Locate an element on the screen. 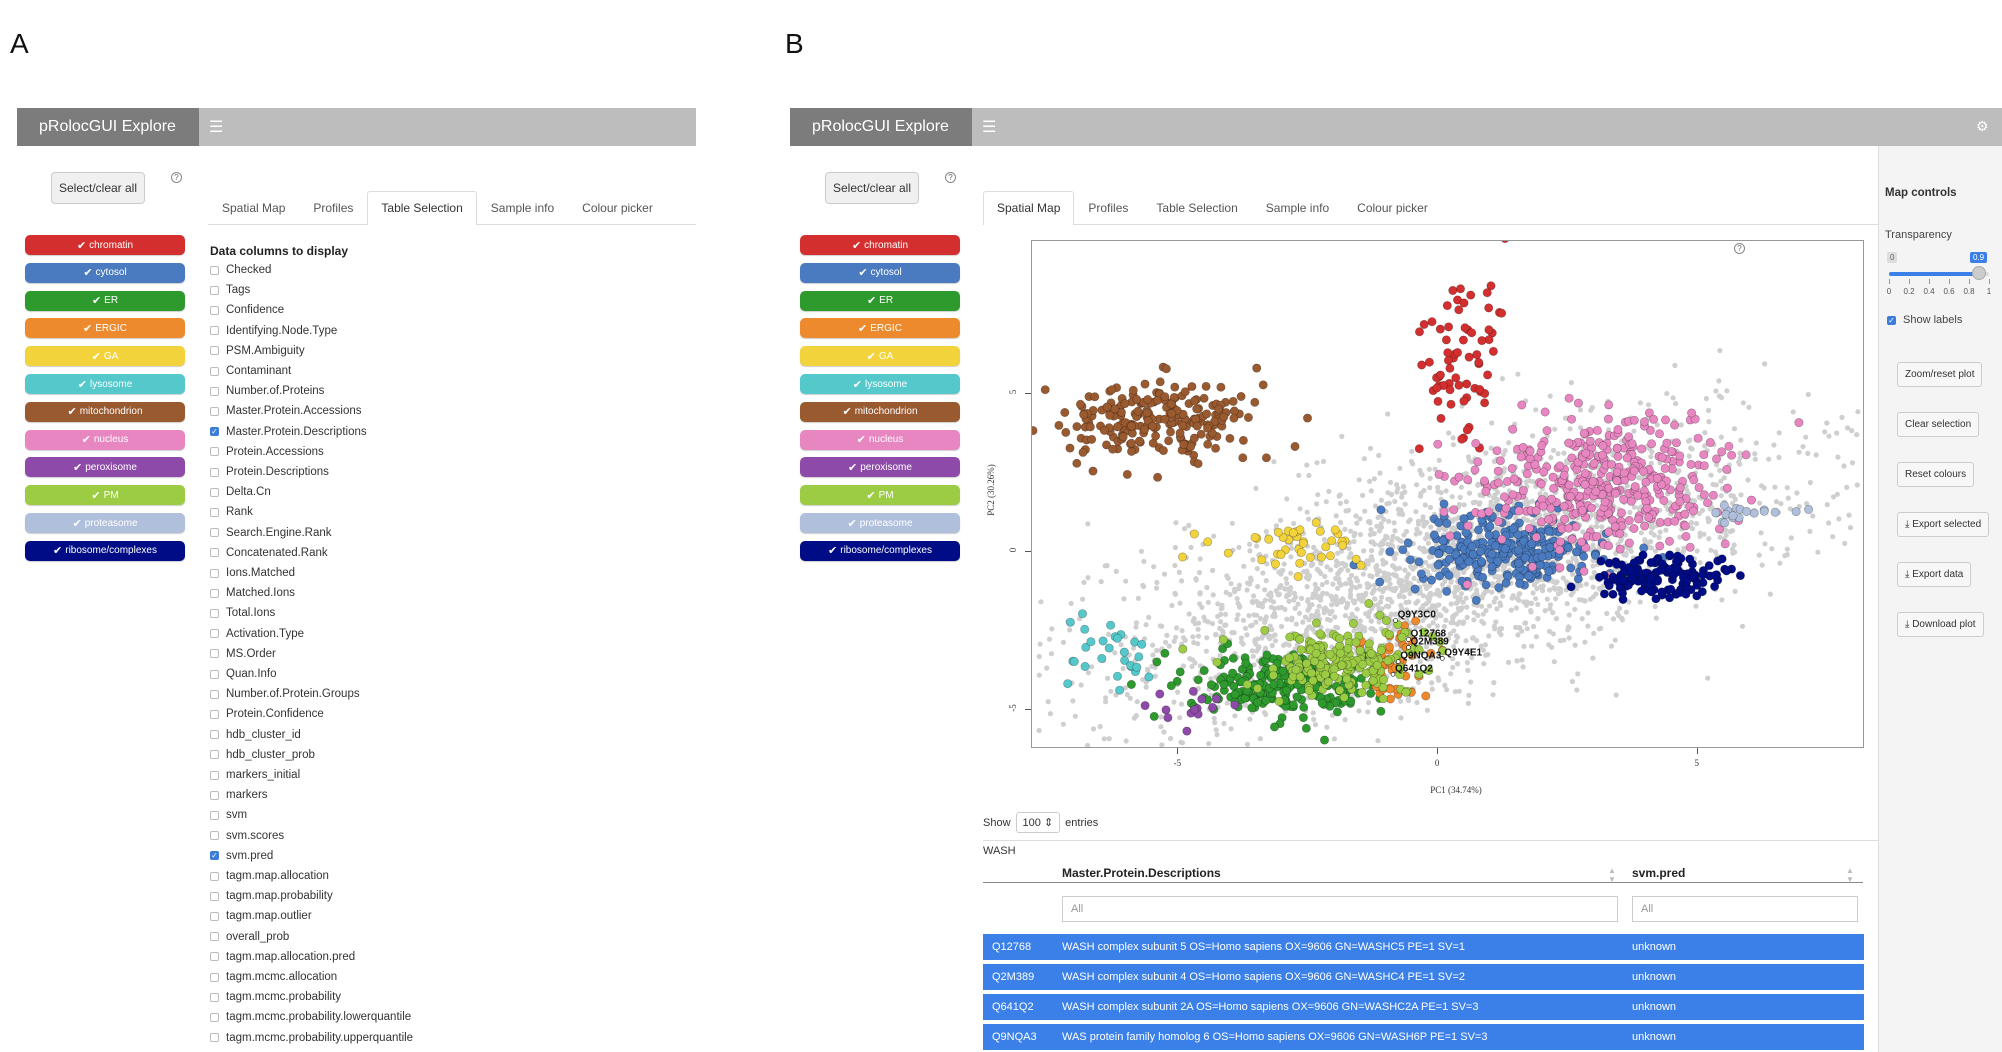 The width and height of the screenshot is (2002, 1052). point-ribosome-complexes is located at coordinates (1609, 563).